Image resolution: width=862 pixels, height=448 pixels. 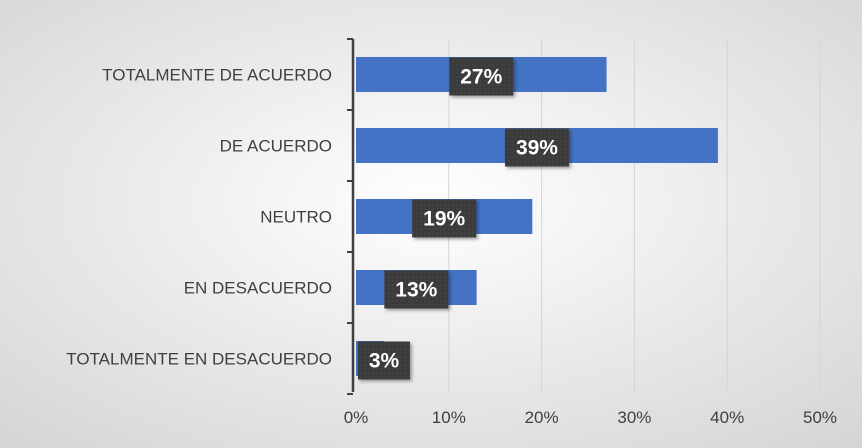 I want to click on category-axis, so click(x=351, y=216).